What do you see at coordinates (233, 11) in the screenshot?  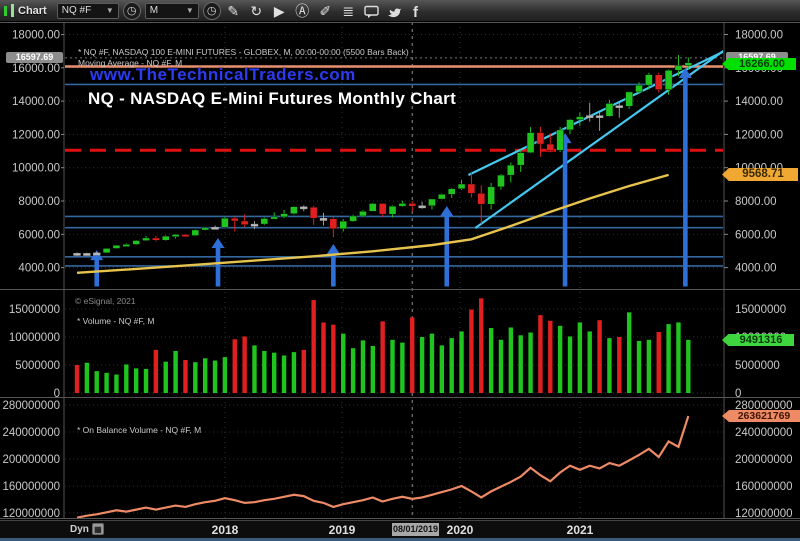 I see `draw-pencil-icon: ✎` at bounding box center [233, 11].